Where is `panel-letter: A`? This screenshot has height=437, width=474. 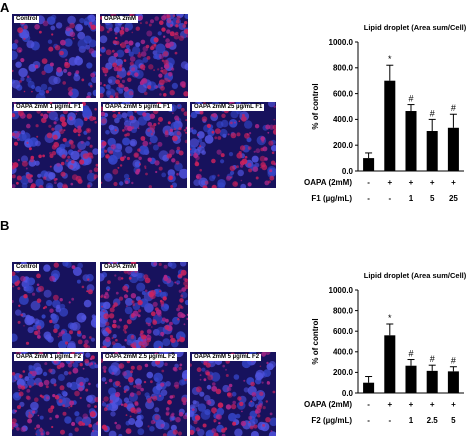 panel-letter: A is located at coordinates (5, 7).